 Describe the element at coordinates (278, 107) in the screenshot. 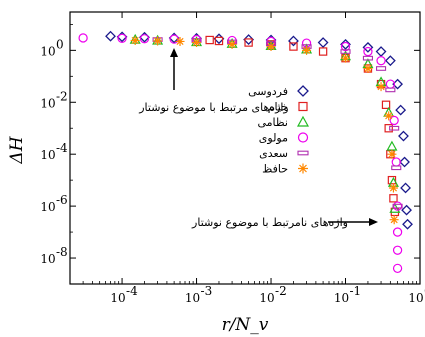

I see `legend-label: خیام` at that location.